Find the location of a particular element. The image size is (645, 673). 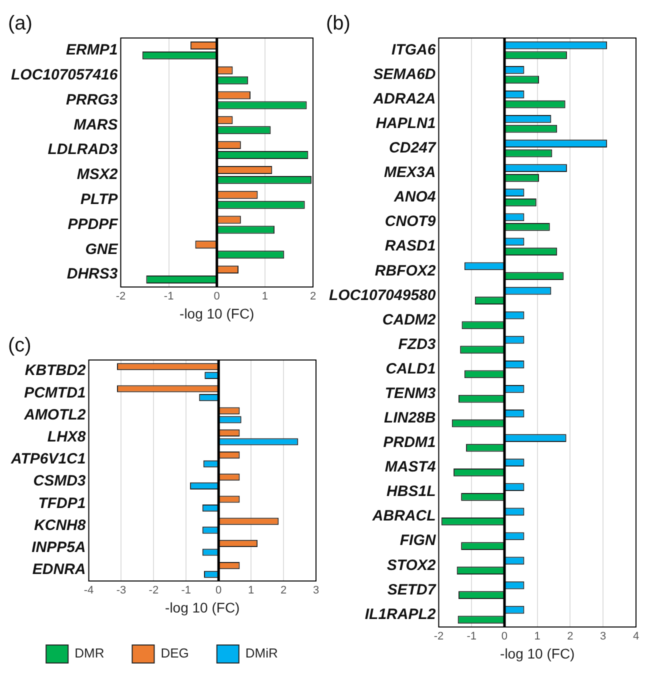

y-tick-label: MARS is located at coordinates (96, 125).